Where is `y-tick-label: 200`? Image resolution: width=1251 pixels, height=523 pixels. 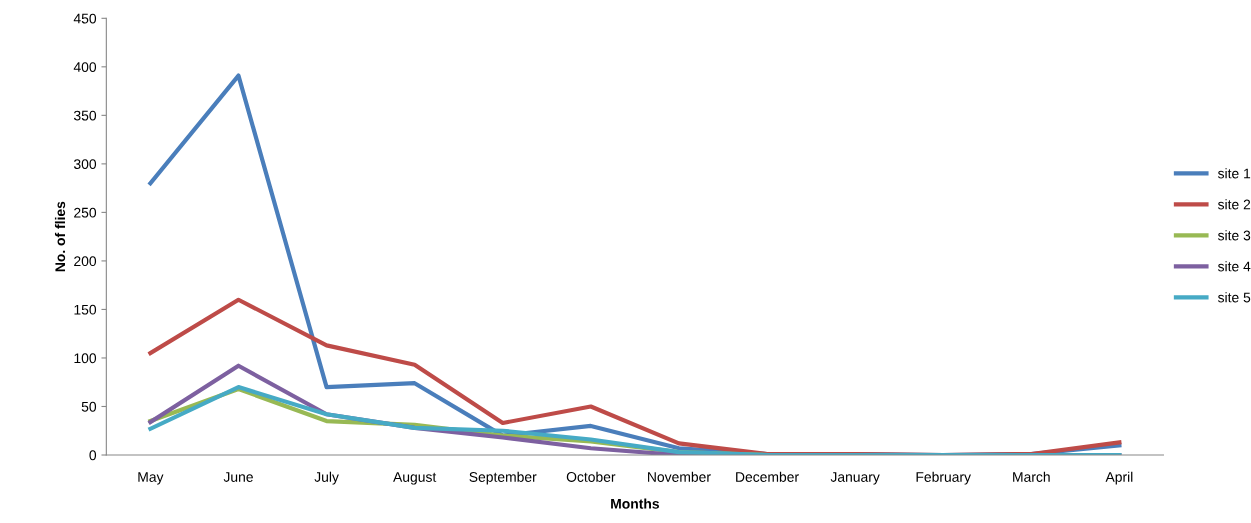
y-tick-label: 200 is located at coordinates (85, 261).